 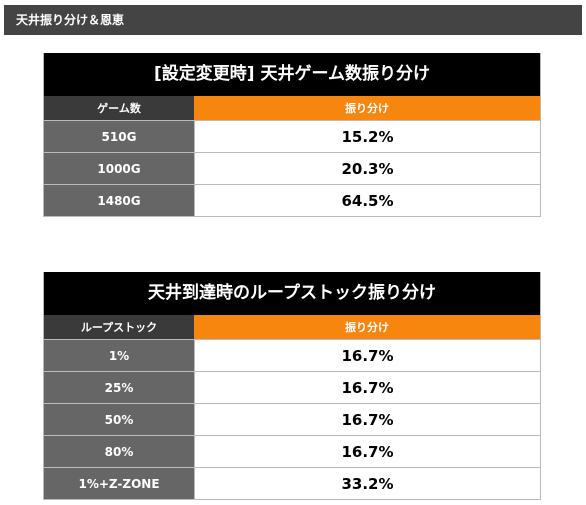 What do you see at coordinates (119, 451) in the screenshot?
I see `row-label: 80%` at bounding box center [119, 451].